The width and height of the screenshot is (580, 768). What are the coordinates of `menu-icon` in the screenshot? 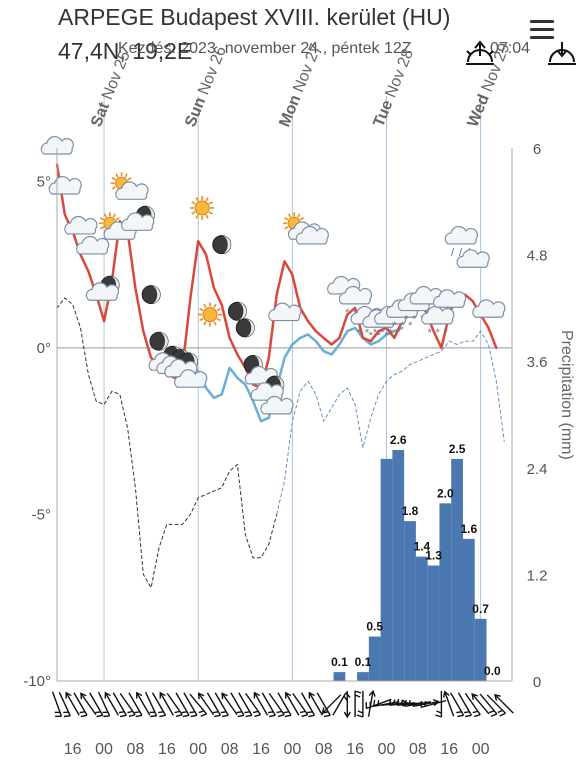 It's located at (542, 30).